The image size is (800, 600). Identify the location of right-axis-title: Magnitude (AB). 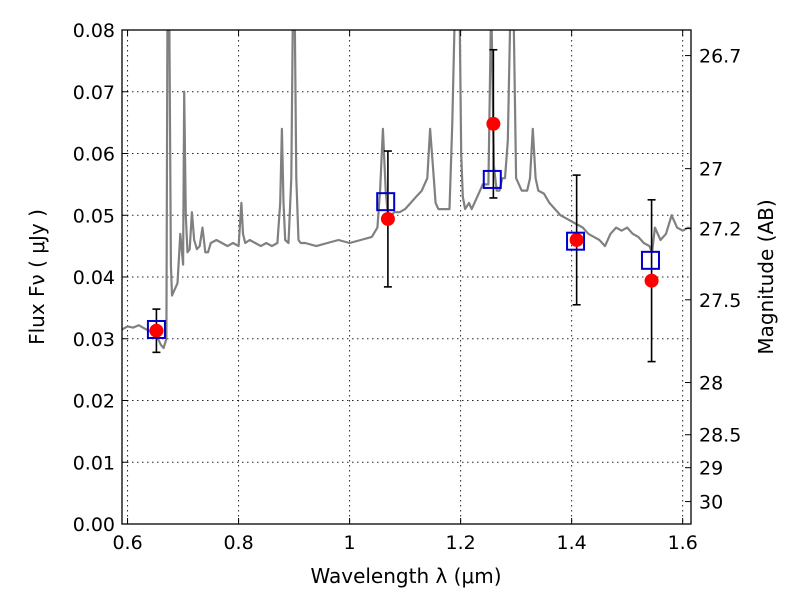
(766, 276).